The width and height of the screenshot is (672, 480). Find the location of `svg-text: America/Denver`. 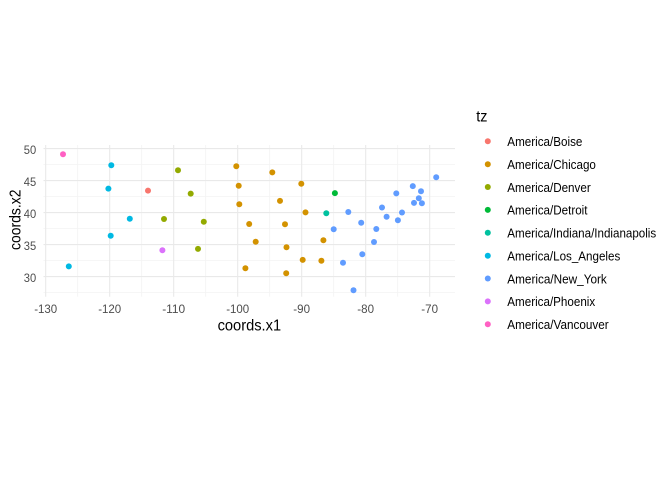

svg-text: America/Denver is located at coordinates (549, 187).